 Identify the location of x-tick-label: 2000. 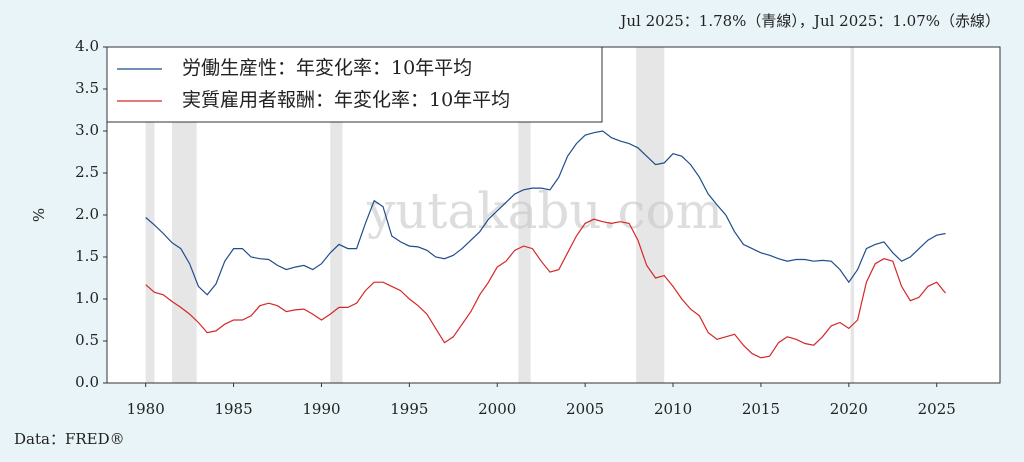
(497, 409).